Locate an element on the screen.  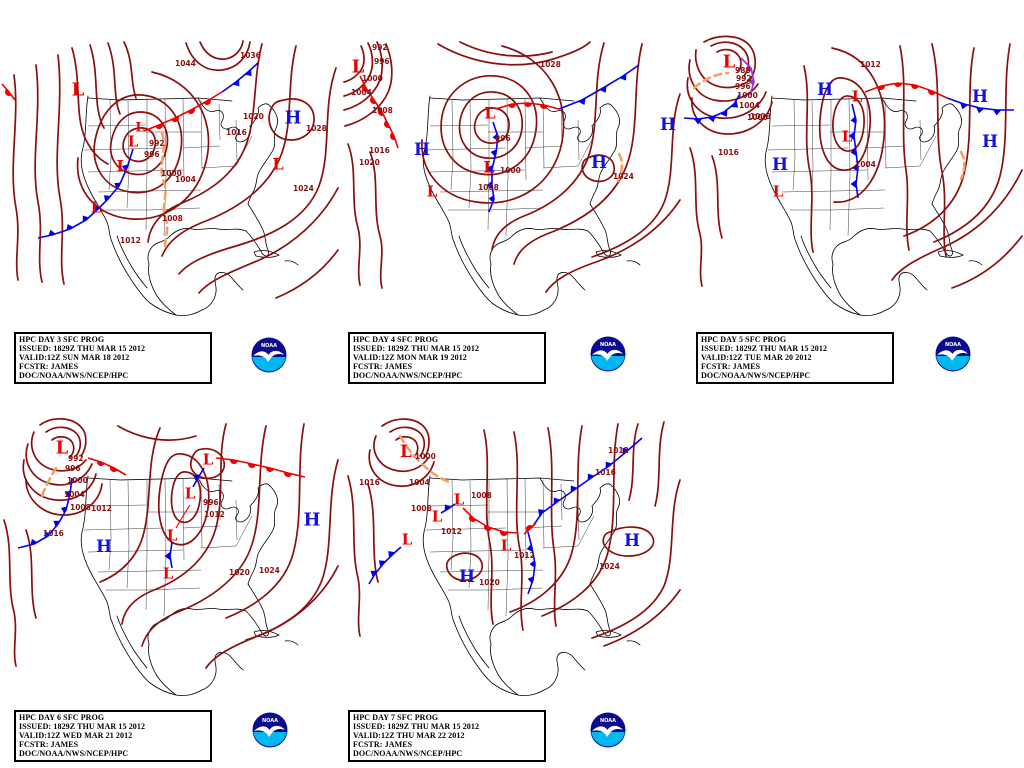
info-title: HPC DAY 7 SFC PROG is located at coordinates (396, 717).